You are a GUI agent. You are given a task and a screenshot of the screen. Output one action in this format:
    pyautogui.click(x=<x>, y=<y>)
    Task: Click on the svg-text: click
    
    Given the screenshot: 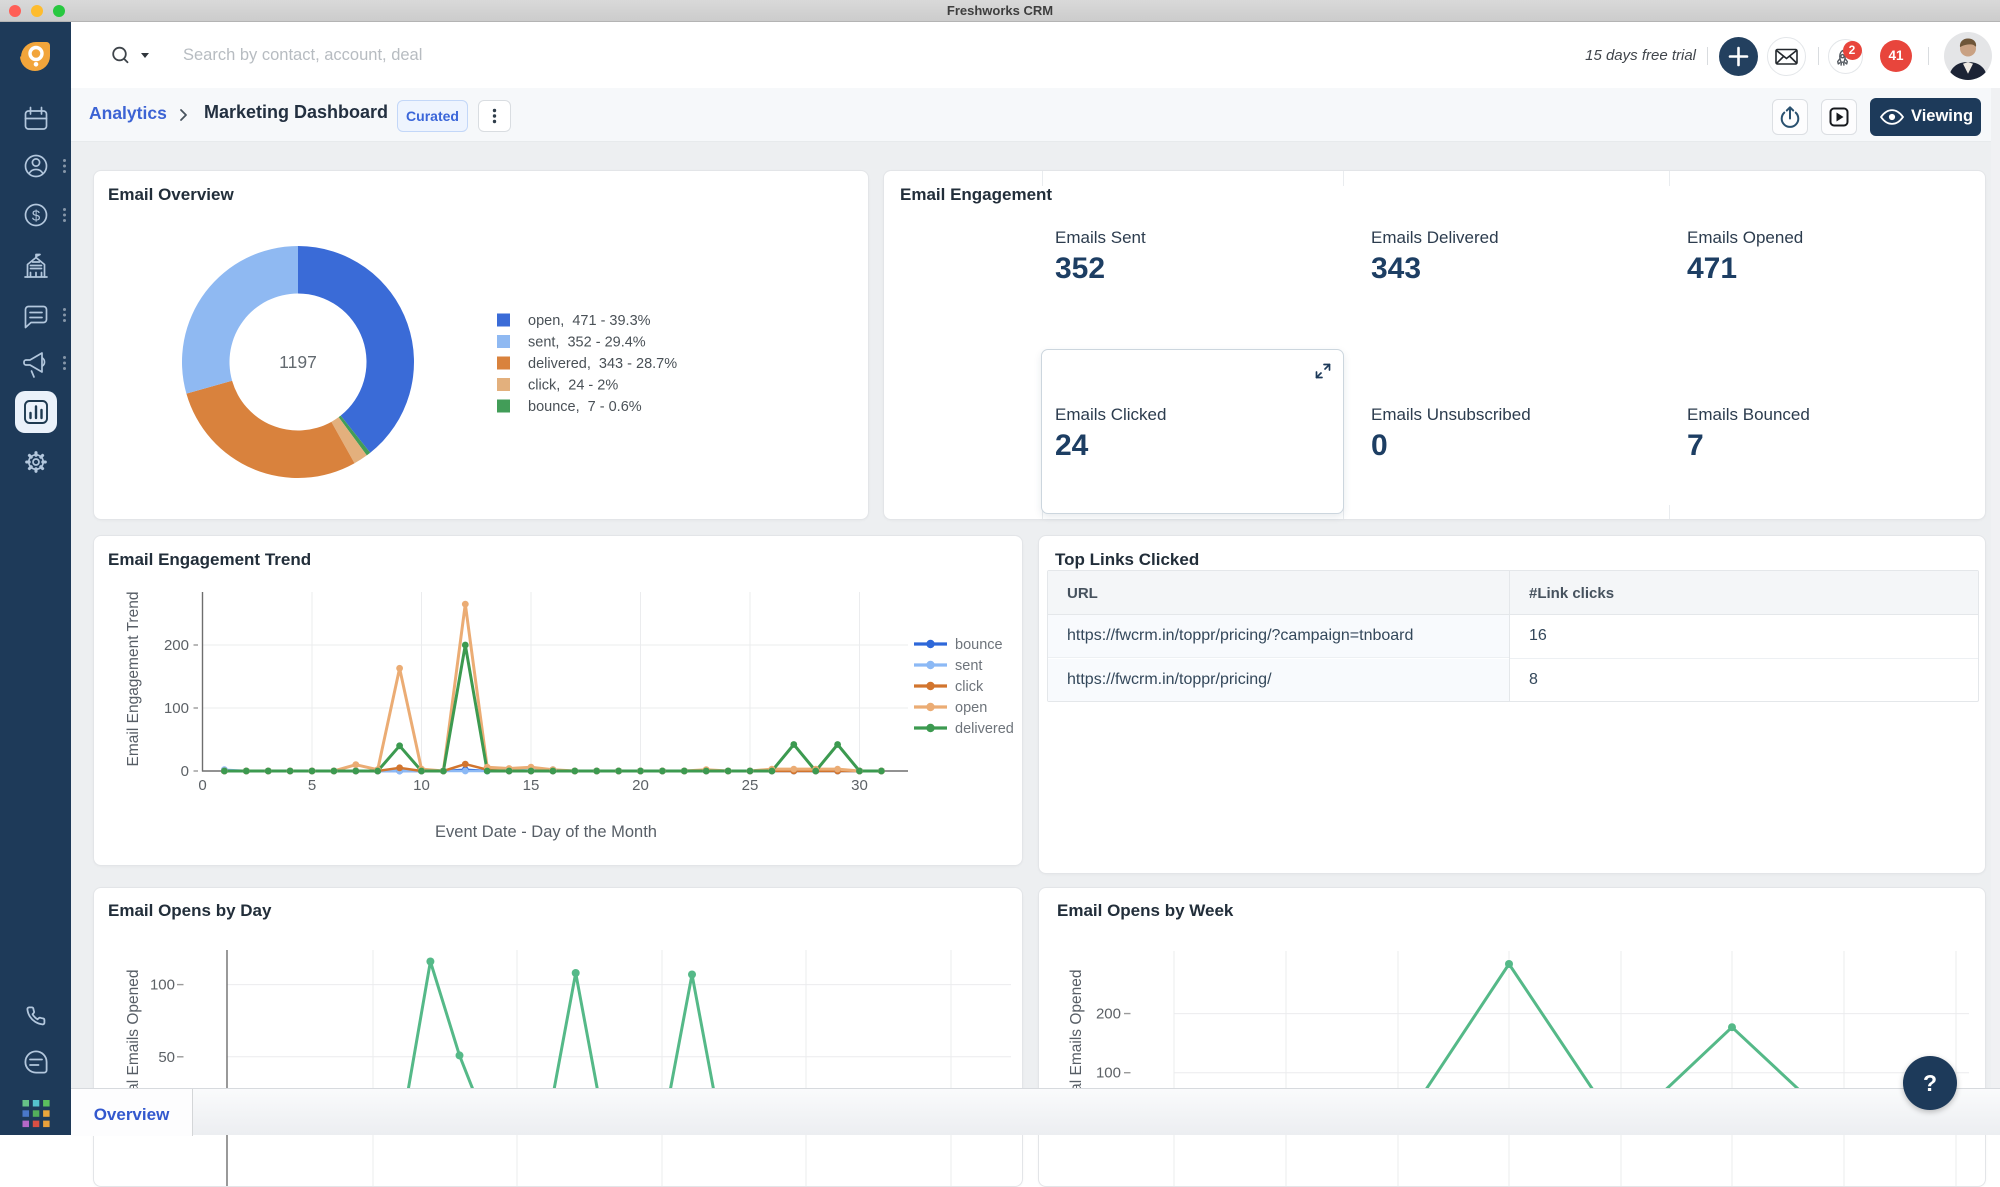 What is the action you would take?
    pyautogui.click(x=969, y=687)
    